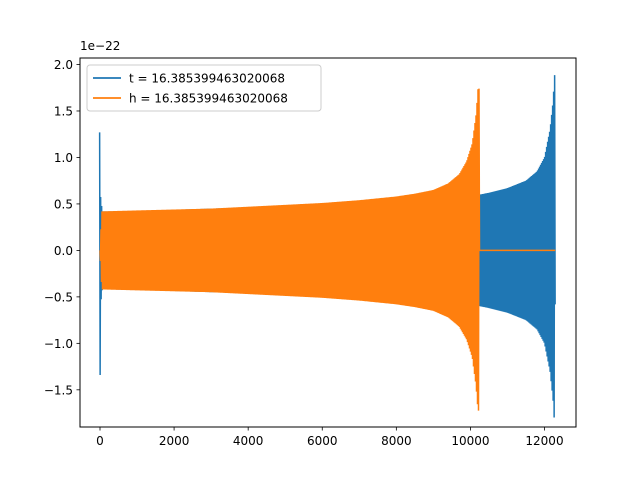 The height and width of the screenshot is (480, 640). What do you see at coordinates (58, 297) in the screenshot?
I see `y-tick-label: −0.5` at bounding box center [58, 297].